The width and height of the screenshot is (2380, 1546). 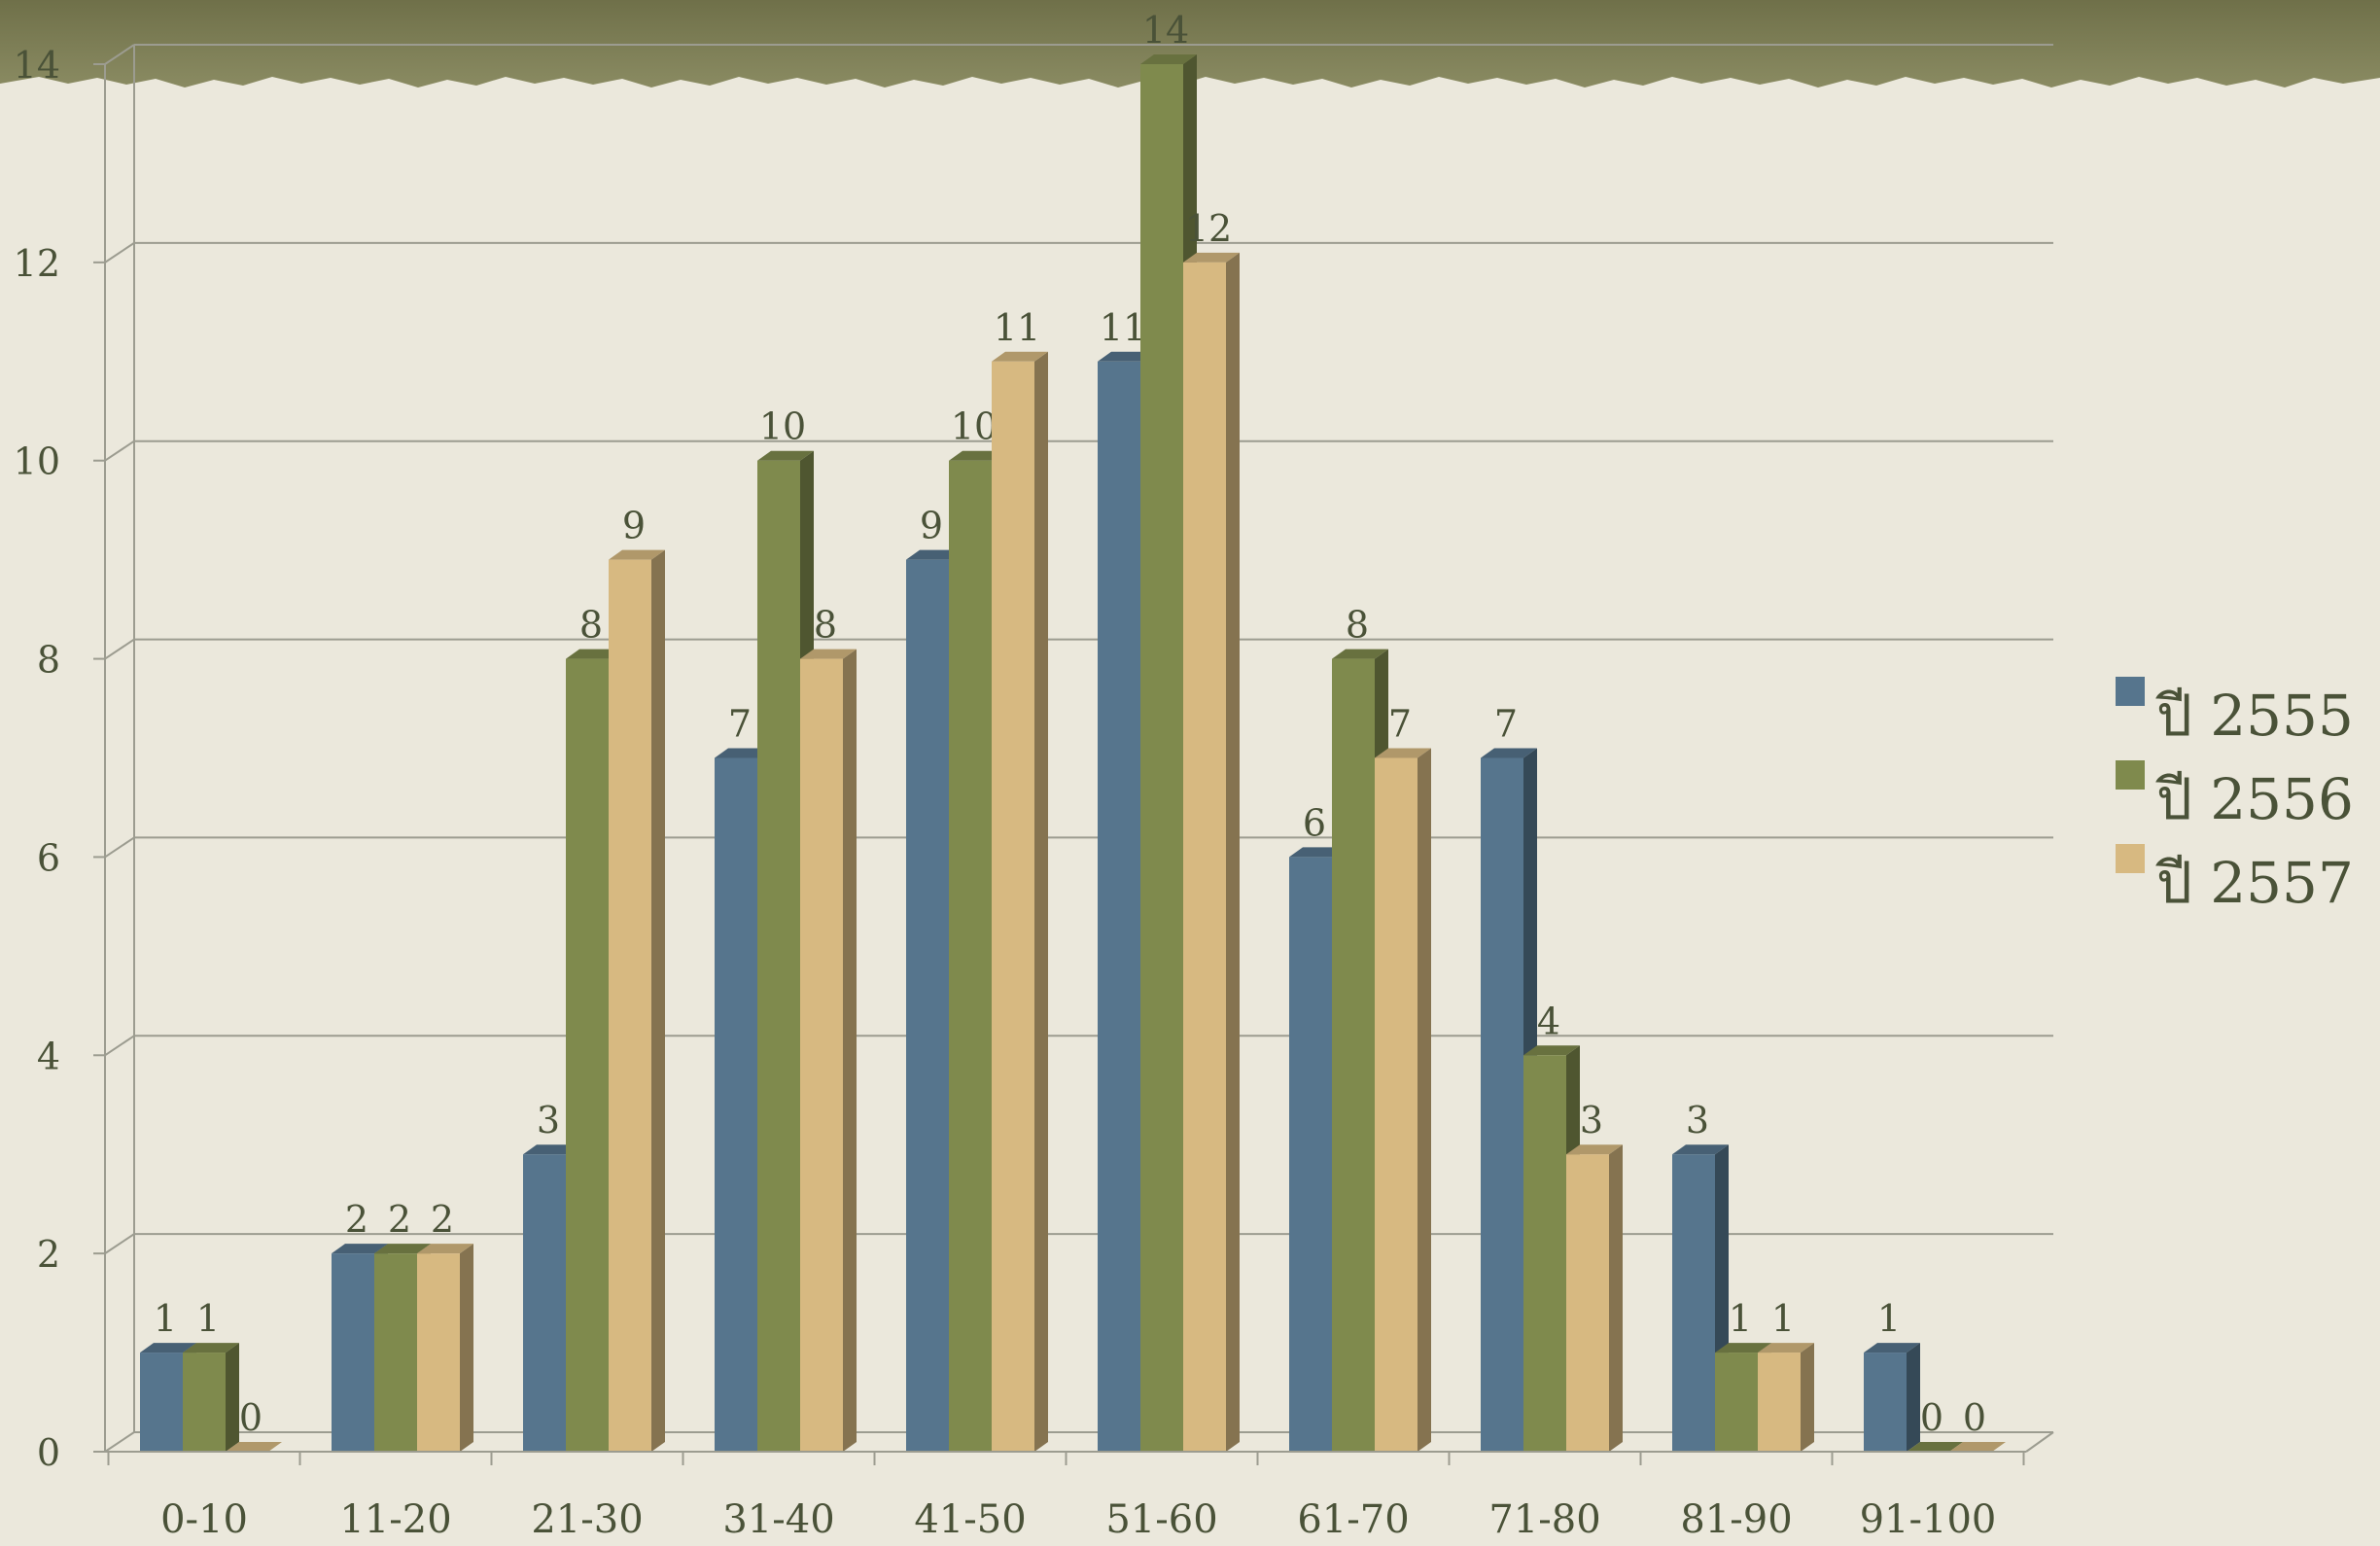 What do you see at coordinates (48, 857) in the screenshot?
I see `y-tick-label: 6` at bounding box center [48, 857].